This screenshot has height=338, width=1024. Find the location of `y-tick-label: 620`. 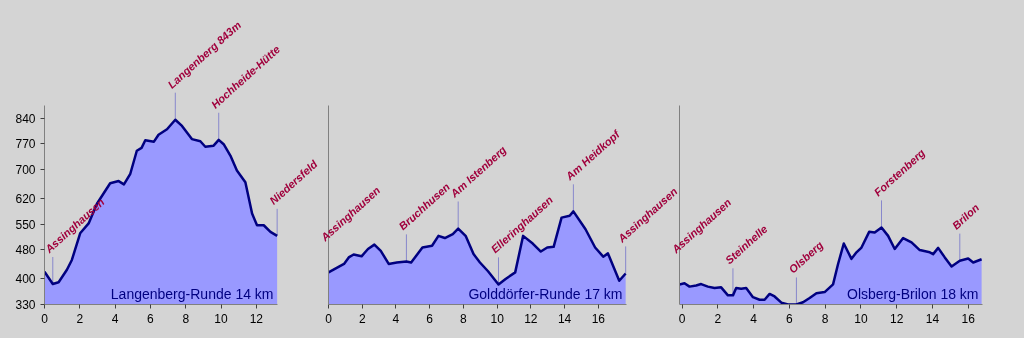

y-tick-label: 620 is located at coordinates (25, 199).